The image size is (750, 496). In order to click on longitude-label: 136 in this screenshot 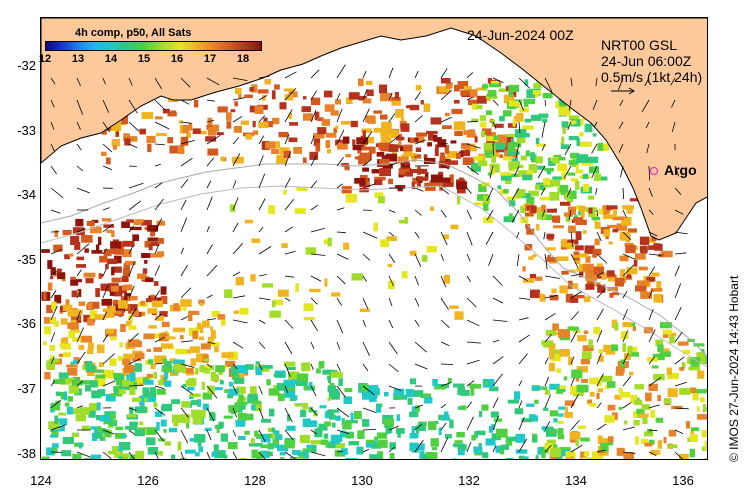, I will do `click(683, 480)`.